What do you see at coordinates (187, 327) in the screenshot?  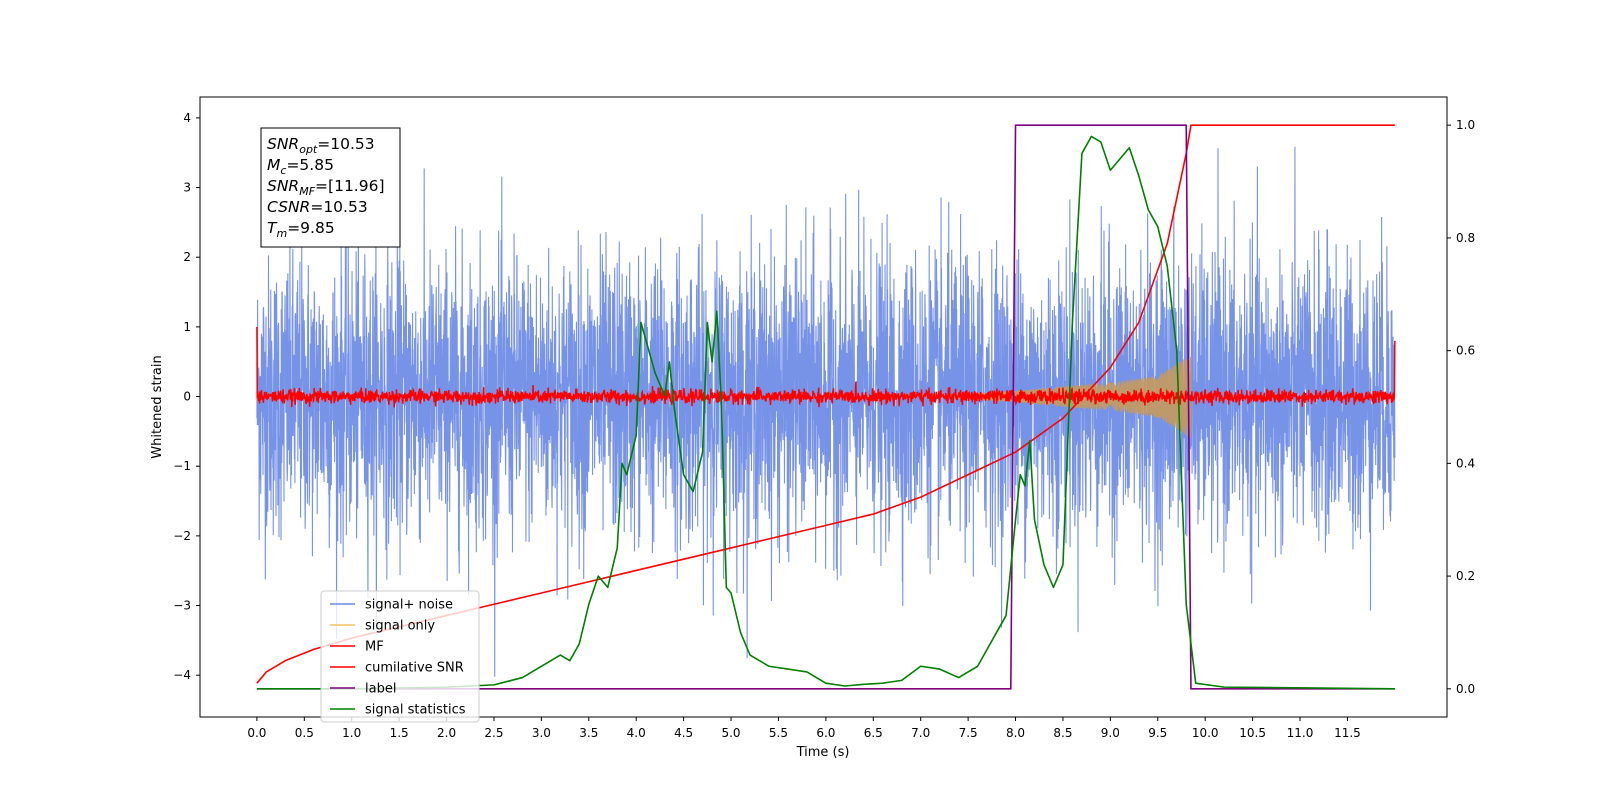 I see `y-tick-label: 1` at bounding box center [187, 327].